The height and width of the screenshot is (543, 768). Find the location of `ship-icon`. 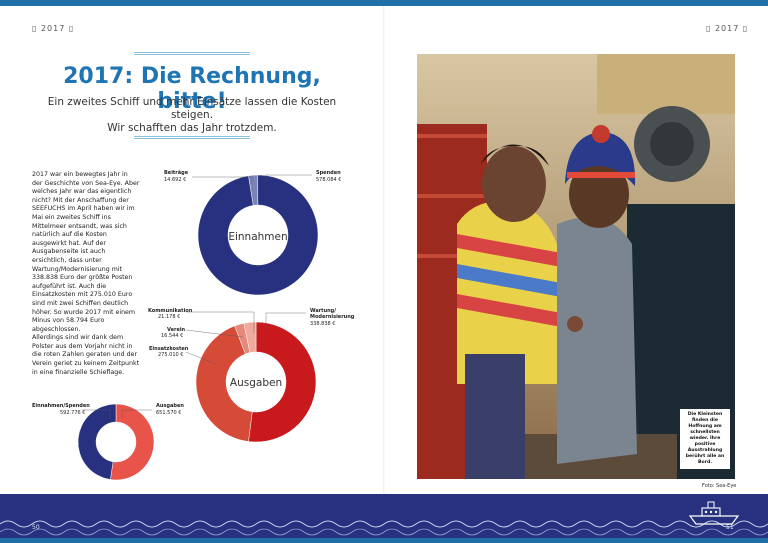

ship-icon is located at coordinates (714, 513).